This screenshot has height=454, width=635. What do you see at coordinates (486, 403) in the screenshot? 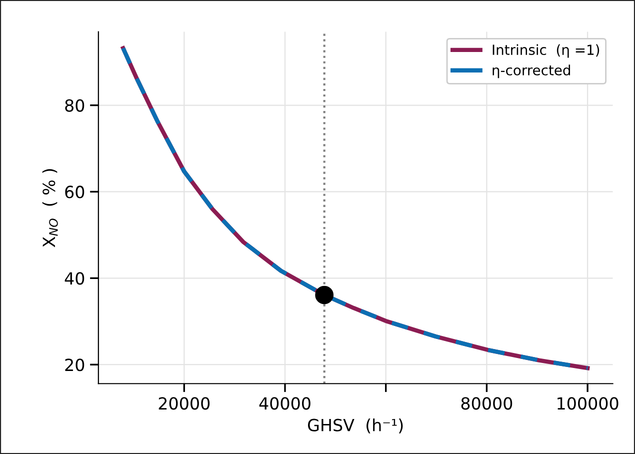
I see `x-tick-label: 80000` at bounding box center [486, 403].